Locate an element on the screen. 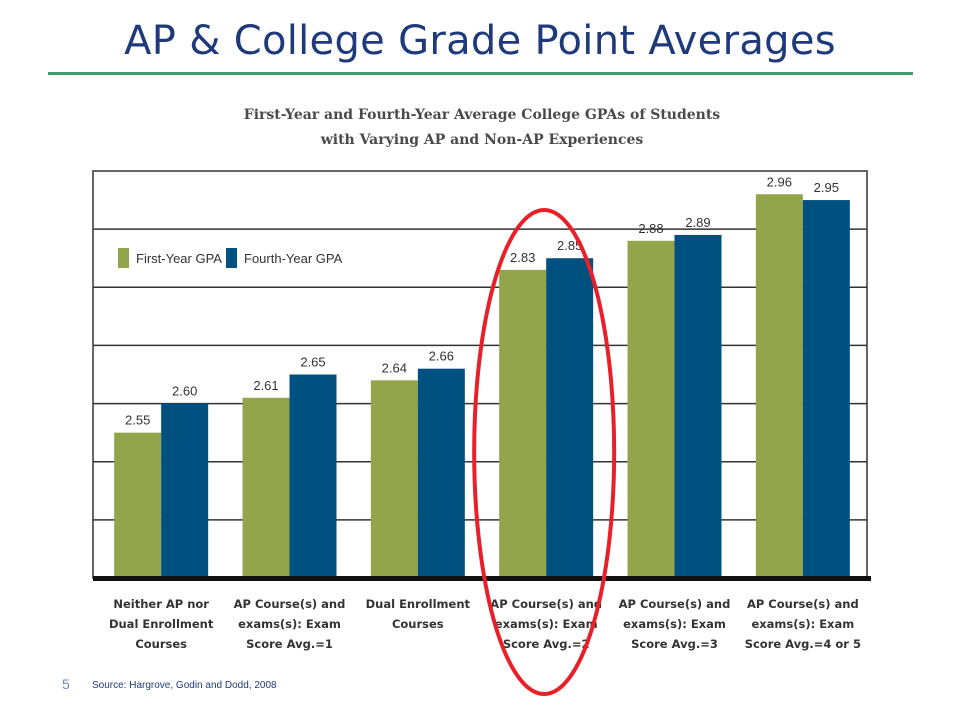  data-label: 2.64 is located at coordinates (394, 367).